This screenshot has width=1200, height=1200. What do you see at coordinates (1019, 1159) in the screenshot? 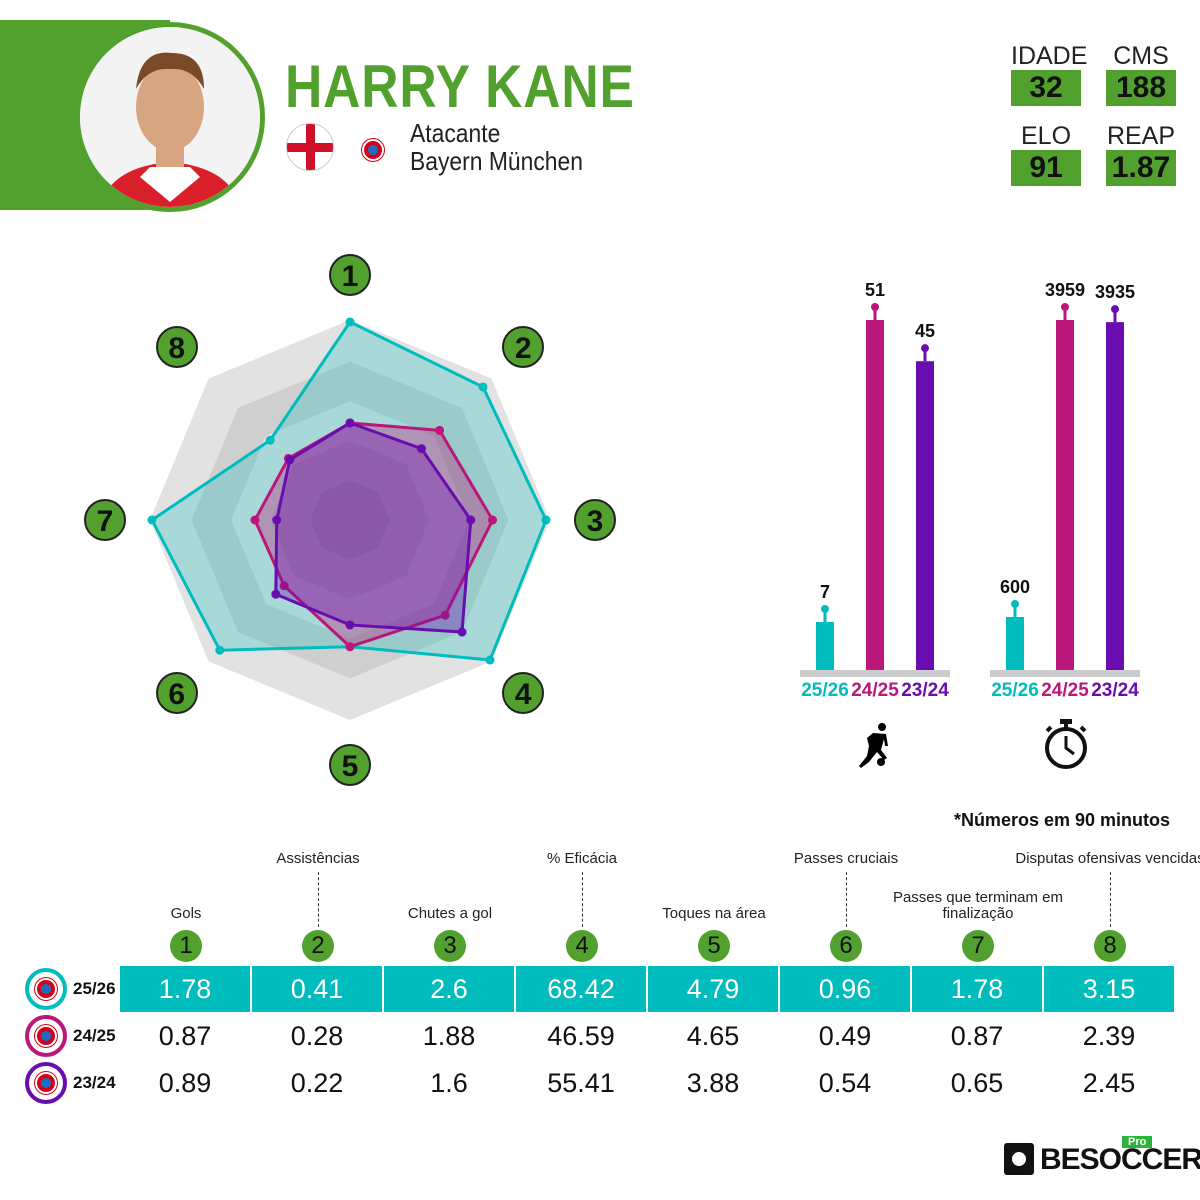
I see `besoccer-logo-icon` at bounding box center [1019, 1159].